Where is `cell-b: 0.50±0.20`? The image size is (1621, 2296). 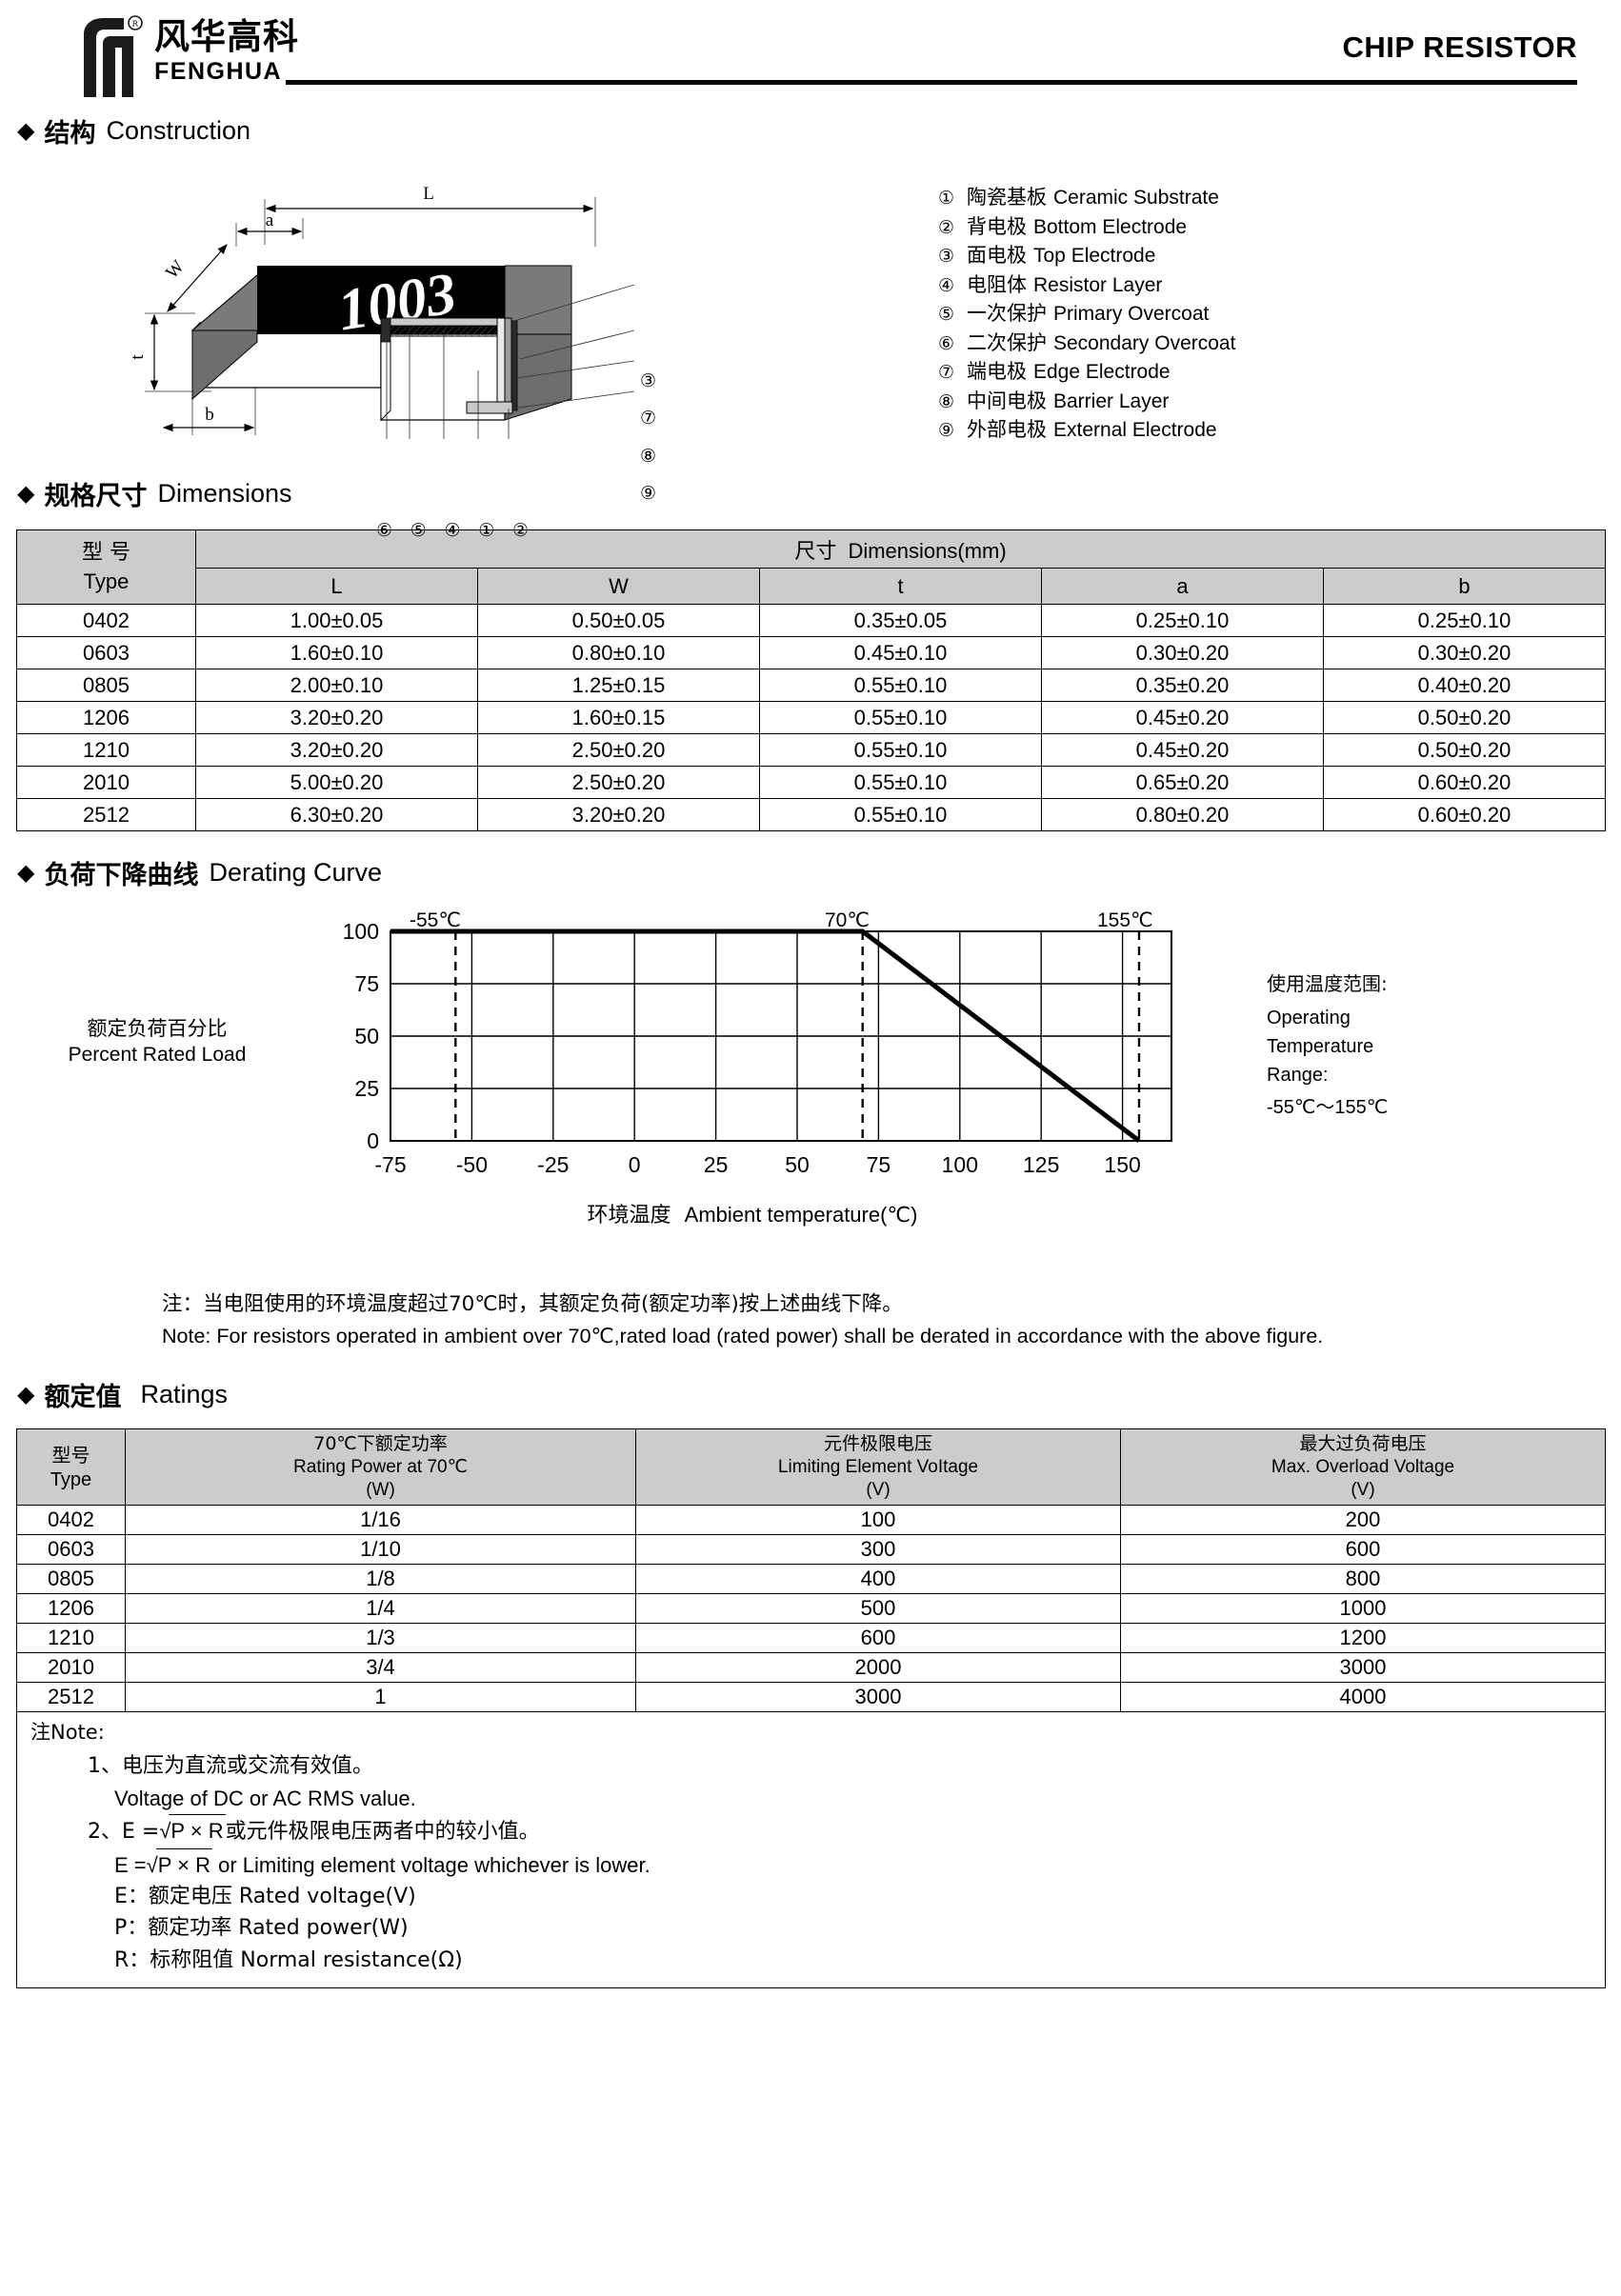 cell-b: 0.50±0.20 is located at coordinates (1464, 717).